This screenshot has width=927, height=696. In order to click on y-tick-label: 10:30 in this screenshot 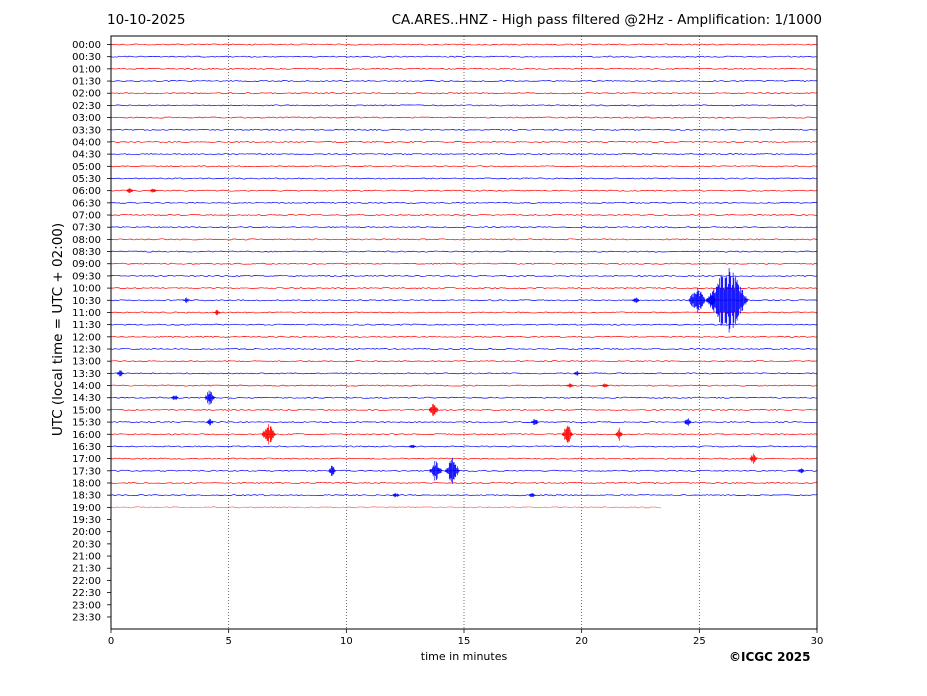, I will do `click(86, 301)`.